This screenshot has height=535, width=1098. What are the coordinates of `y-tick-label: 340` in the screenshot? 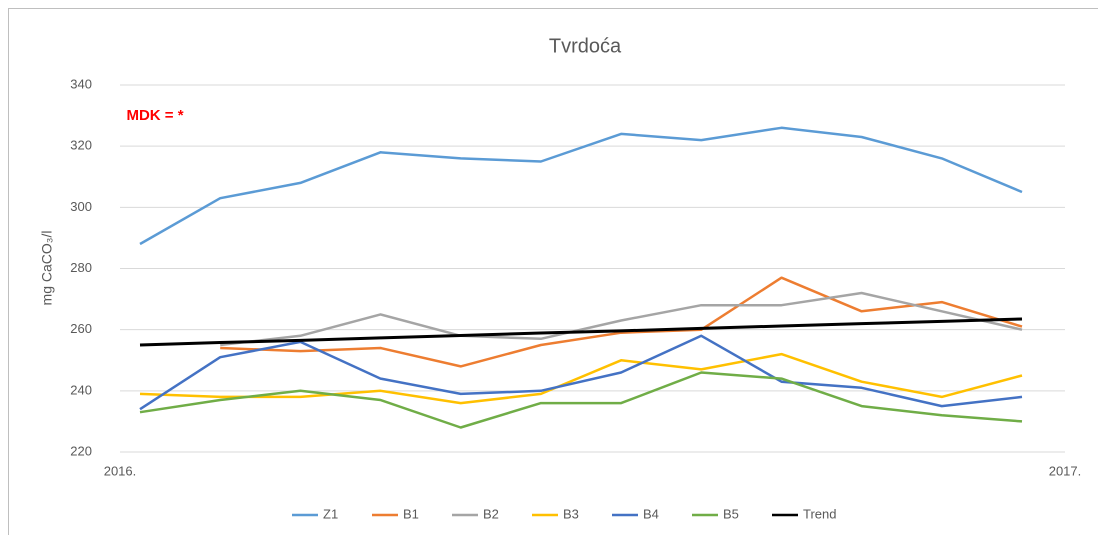 It's located at (81, 83).